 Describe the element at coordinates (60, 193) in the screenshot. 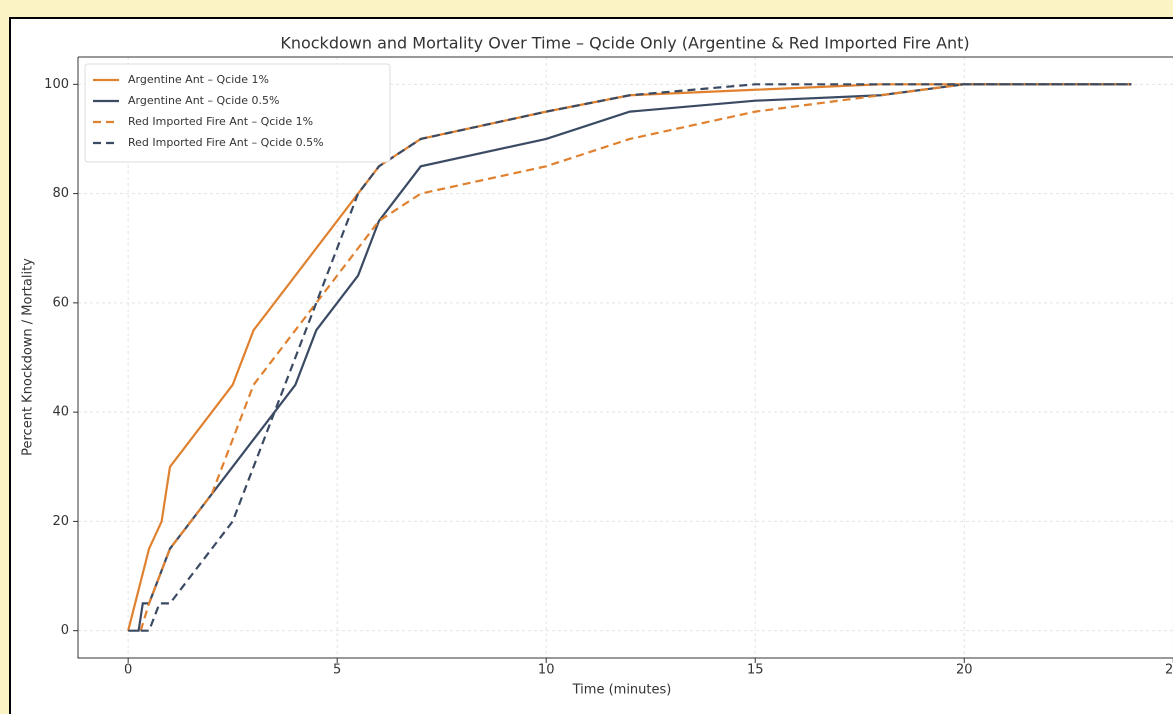

I see `y-tick-label: 80` at that location.